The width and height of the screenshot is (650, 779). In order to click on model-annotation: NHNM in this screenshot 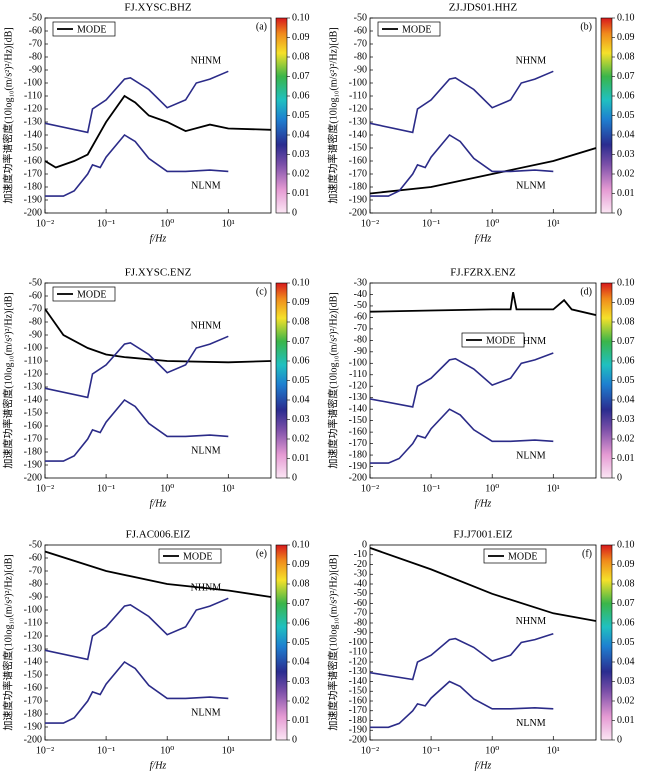, I will do `click(206, 587)`.